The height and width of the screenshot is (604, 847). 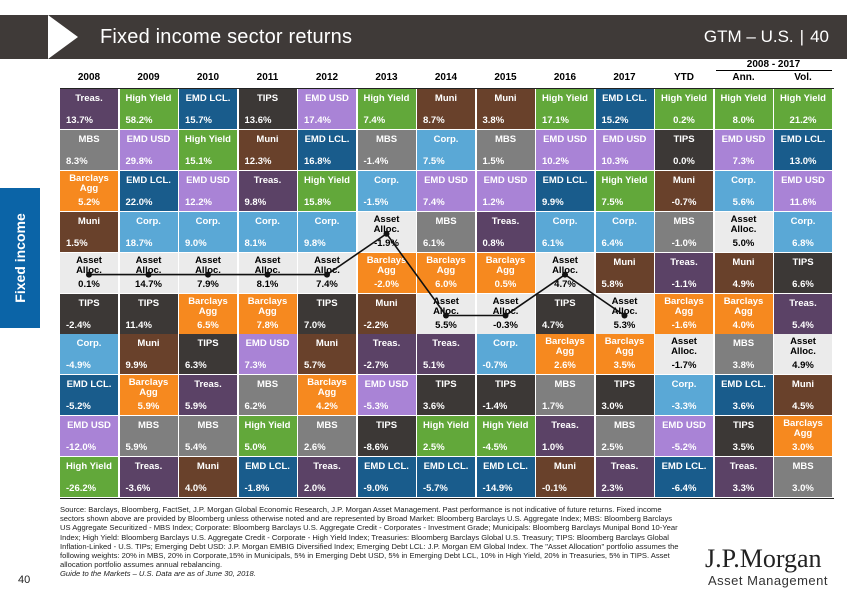 I want to click on cell-barclays-agg: Barclays Agg 4.2%, so click(x=327, y=395).